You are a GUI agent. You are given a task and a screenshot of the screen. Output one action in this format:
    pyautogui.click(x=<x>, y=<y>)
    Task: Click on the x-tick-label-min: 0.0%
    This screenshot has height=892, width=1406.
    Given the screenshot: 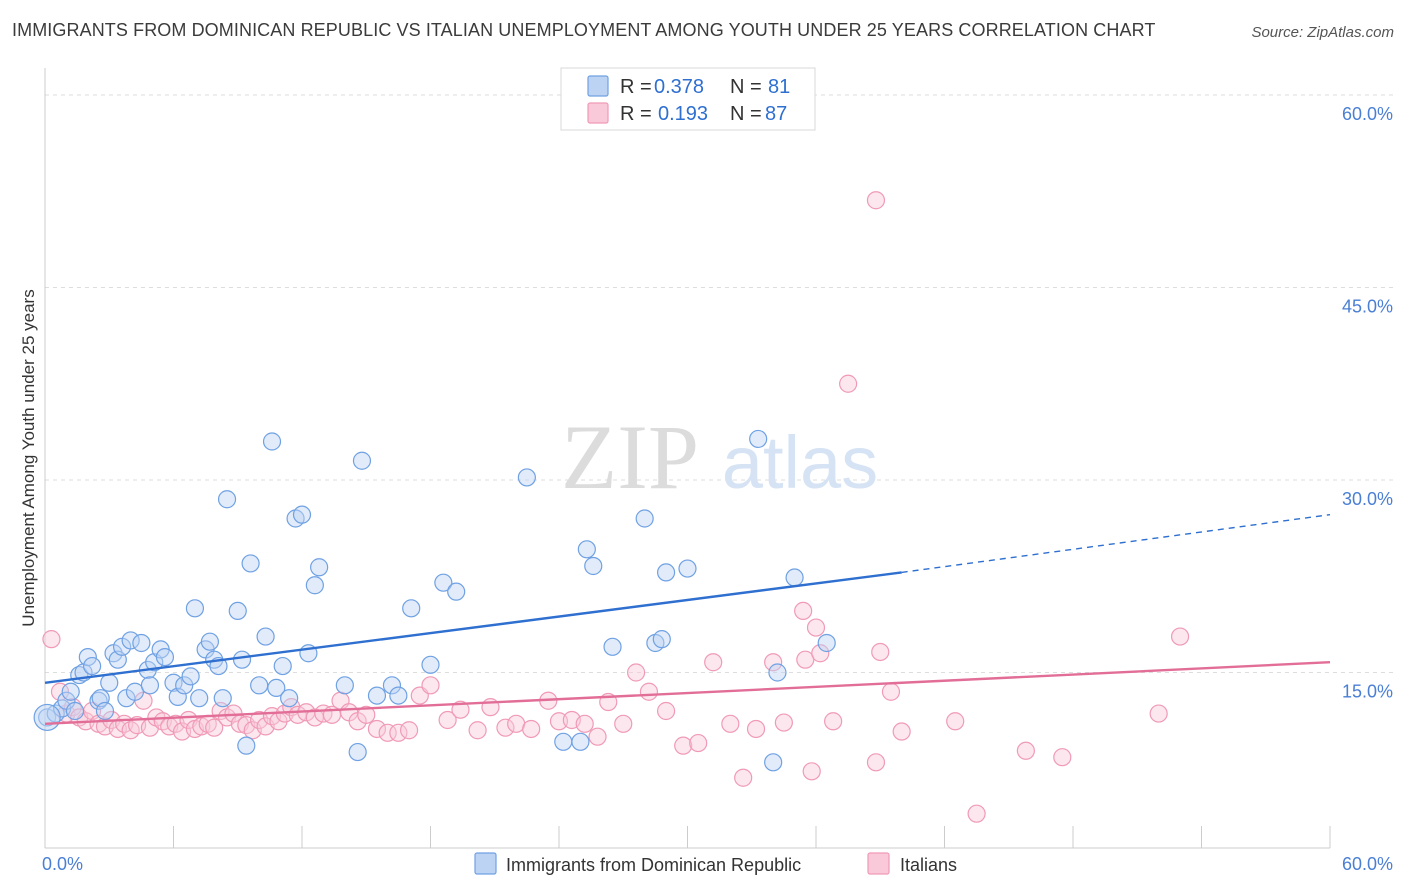 What is the action you would take?
    pyautogui.click(x=62, y=864)
    